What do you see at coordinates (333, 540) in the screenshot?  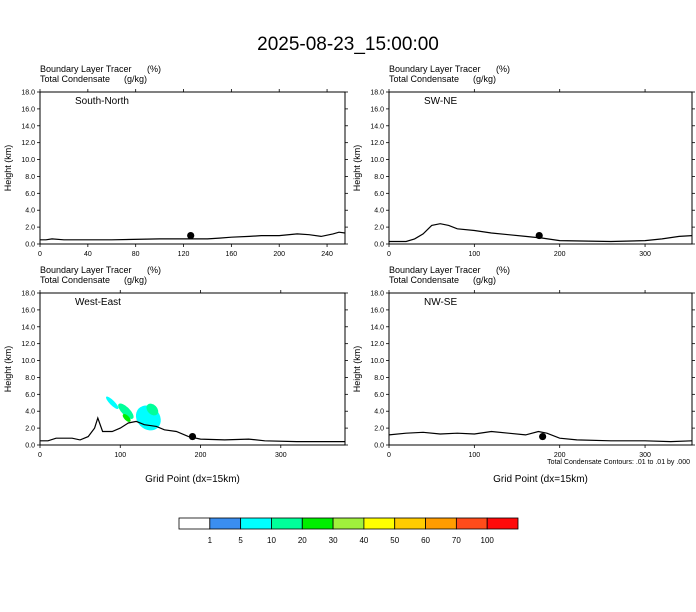 I see `colorbar-label: 30` at bounding box center [333, 540].